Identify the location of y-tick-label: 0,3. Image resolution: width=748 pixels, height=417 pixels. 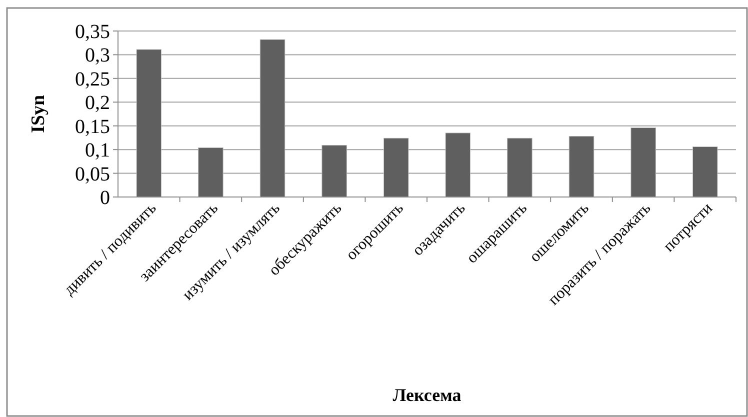
(97, 55).